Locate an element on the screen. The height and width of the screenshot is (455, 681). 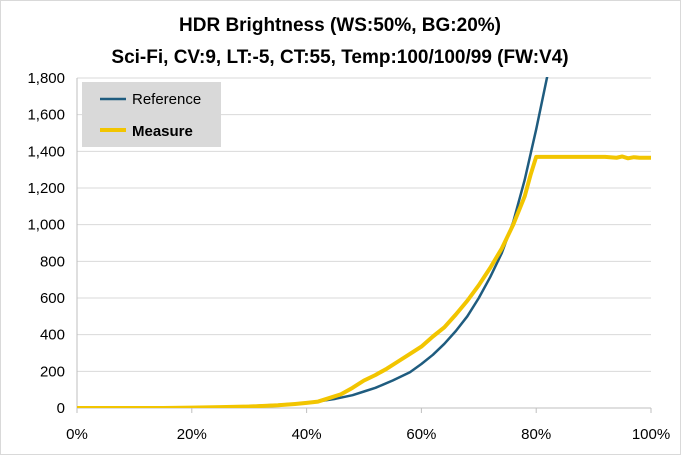
x-tick-label-0: 0% is located at coordinates (77, 434).